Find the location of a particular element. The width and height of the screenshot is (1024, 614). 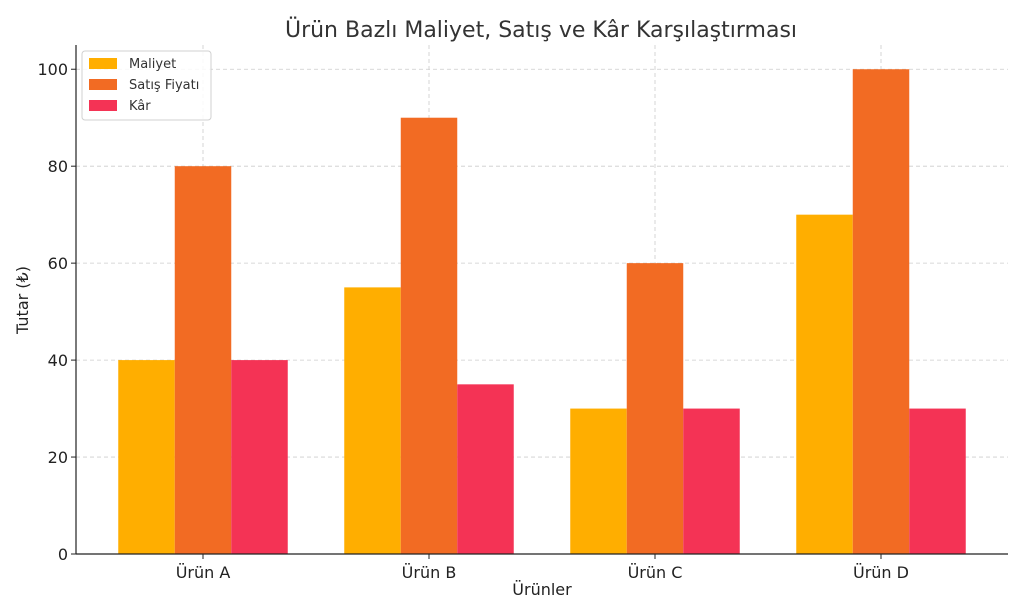

x-tick-label: Ürün C is located at coordinates (655, 572).